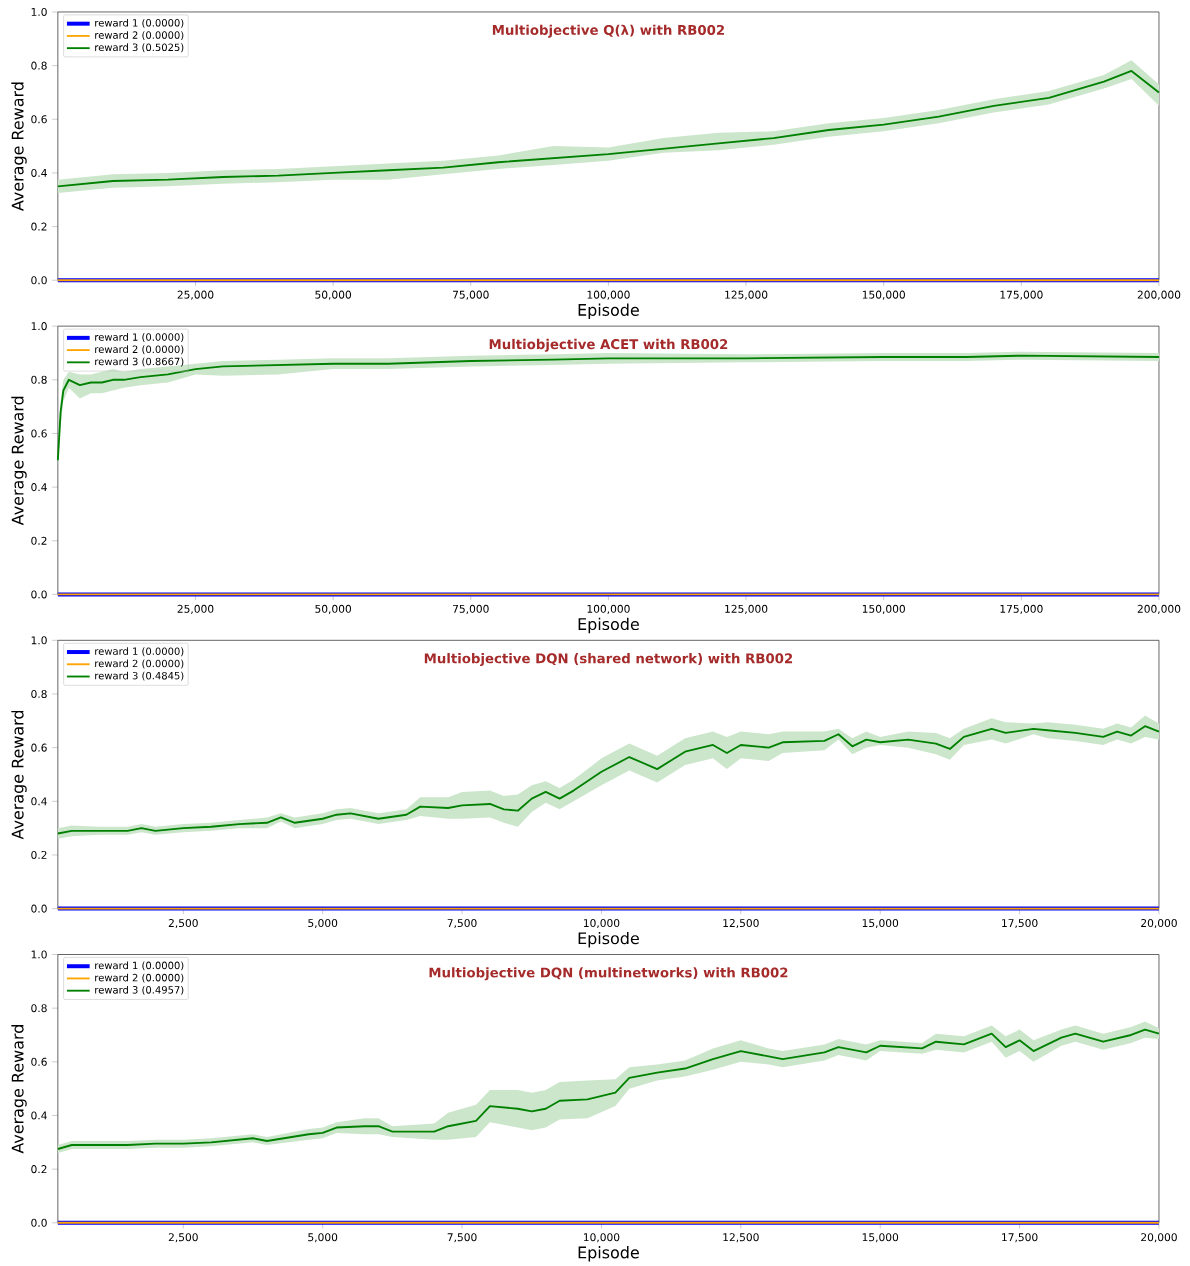  I want to click on text: Multiobjective DQN (multinetworks) with RB002, so click(608, 974).